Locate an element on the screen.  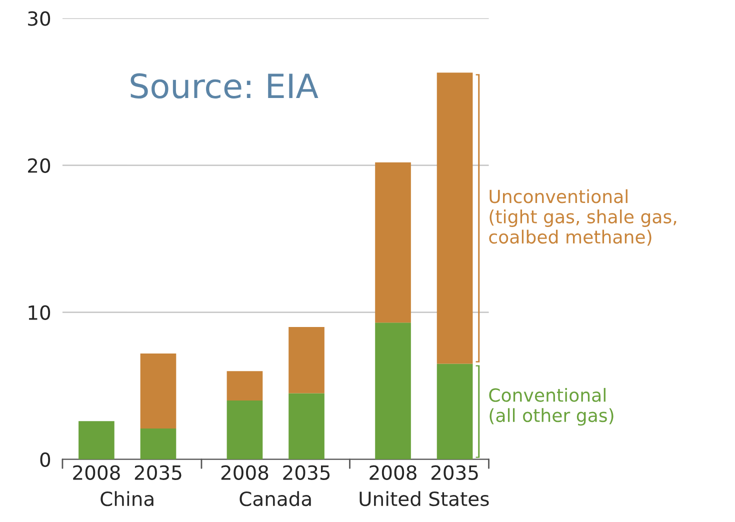
y-tick-label: 20 is located at coordinates (39, 165).